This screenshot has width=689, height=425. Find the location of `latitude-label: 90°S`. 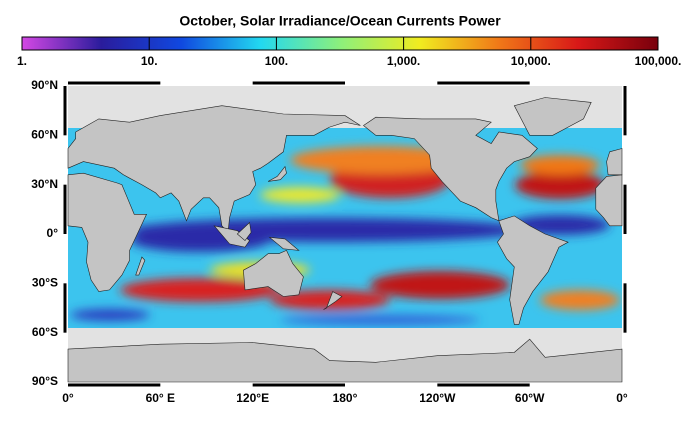

latitude-label: 90°S is located at coordinates (45, 381).